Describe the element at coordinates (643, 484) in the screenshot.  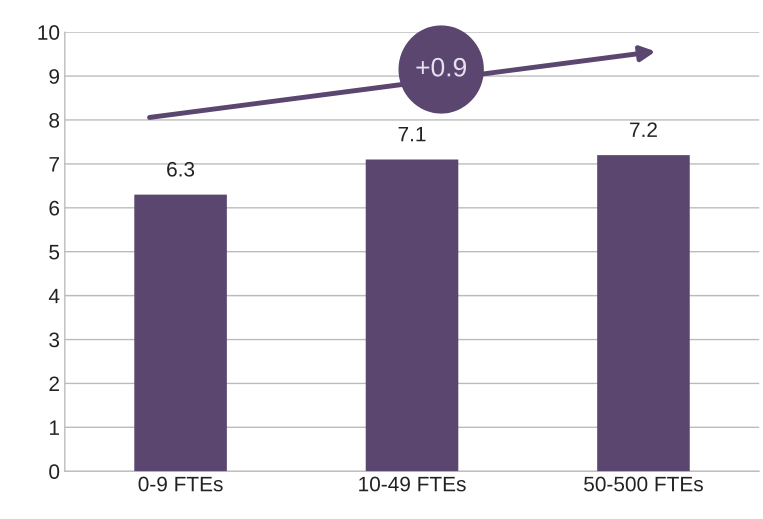
I see `x-tick-label: 50-500 FTEs` at that location.